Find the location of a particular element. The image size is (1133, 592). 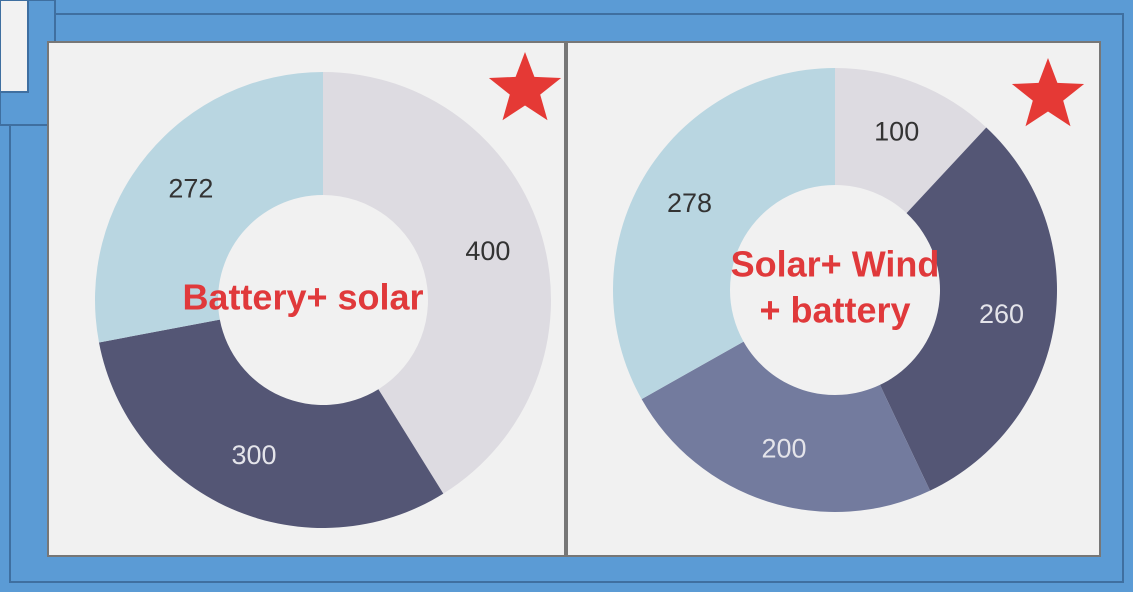

data-label: 400 is located at coordinates (487, 251).